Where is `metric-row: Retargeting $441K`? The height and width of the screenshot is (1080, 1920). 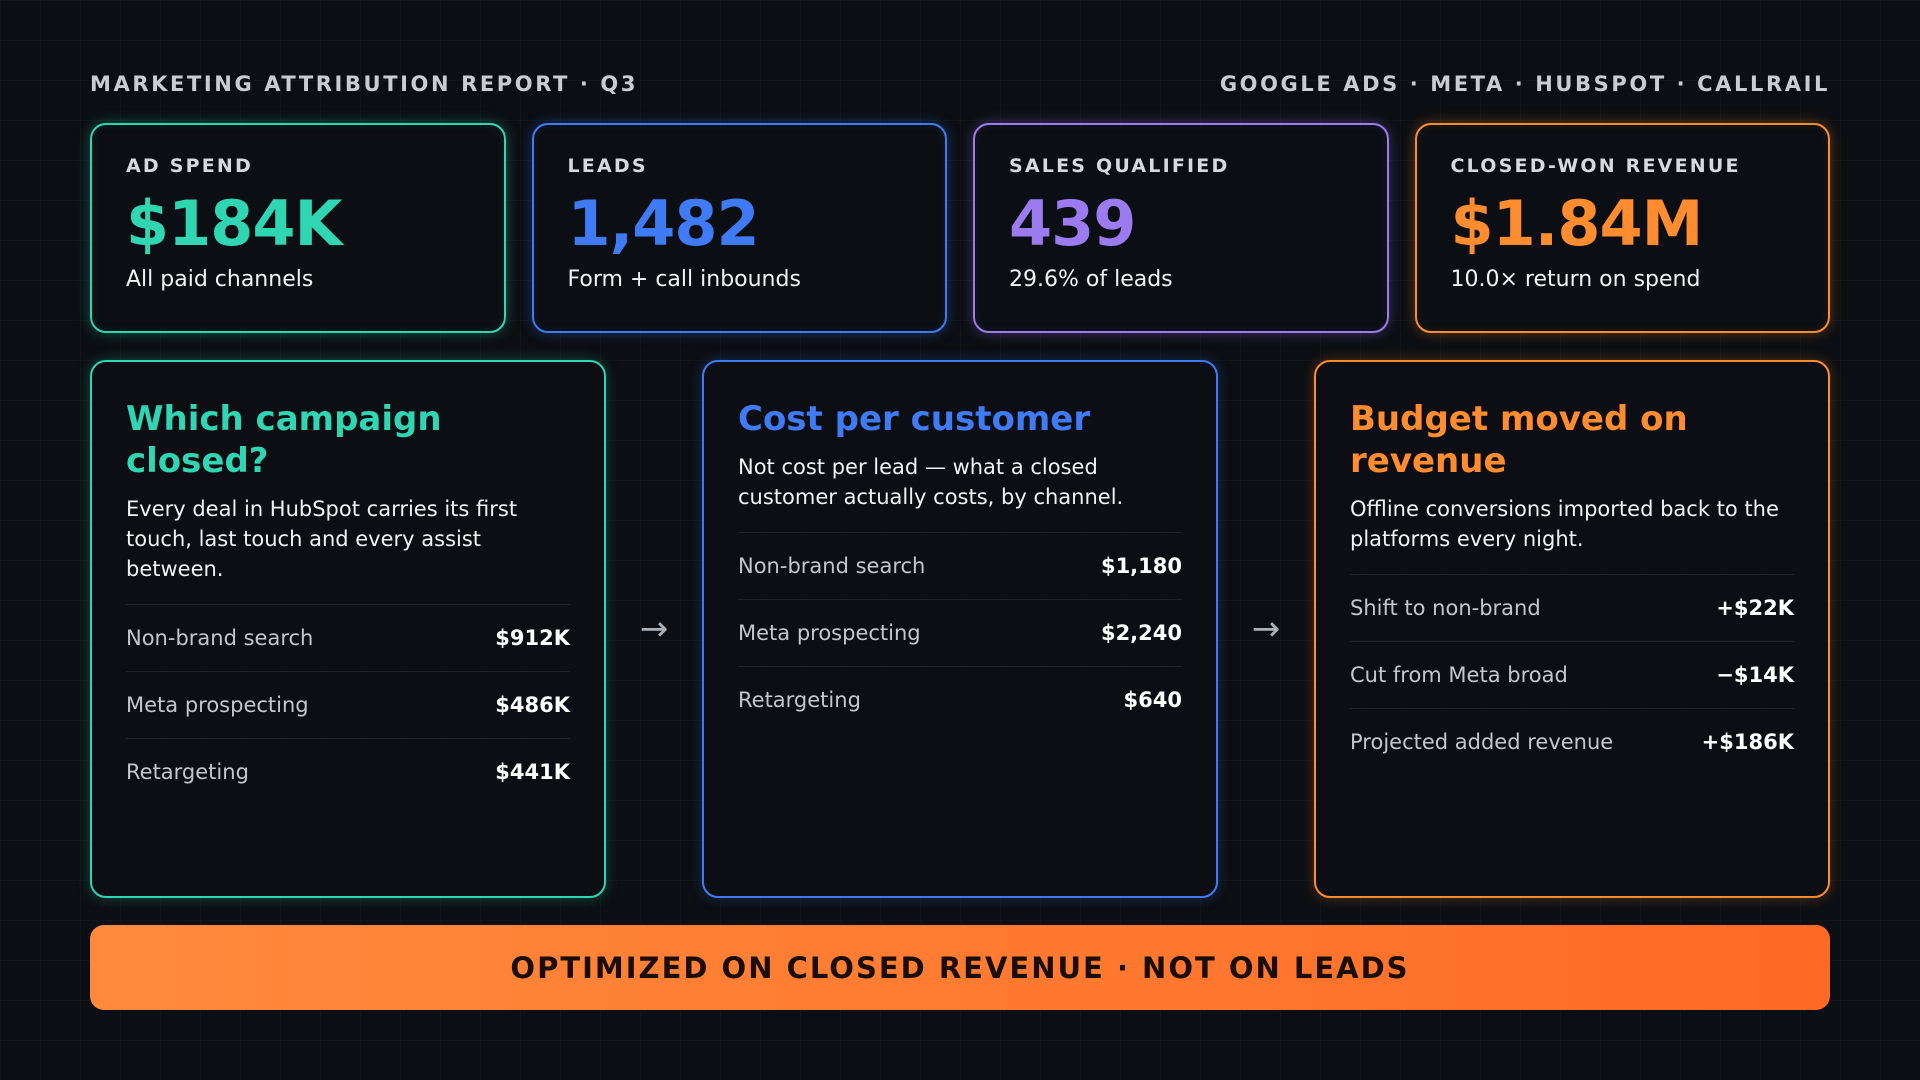 metric-row: Retargeting $441K is located at coordinates (348, 771).